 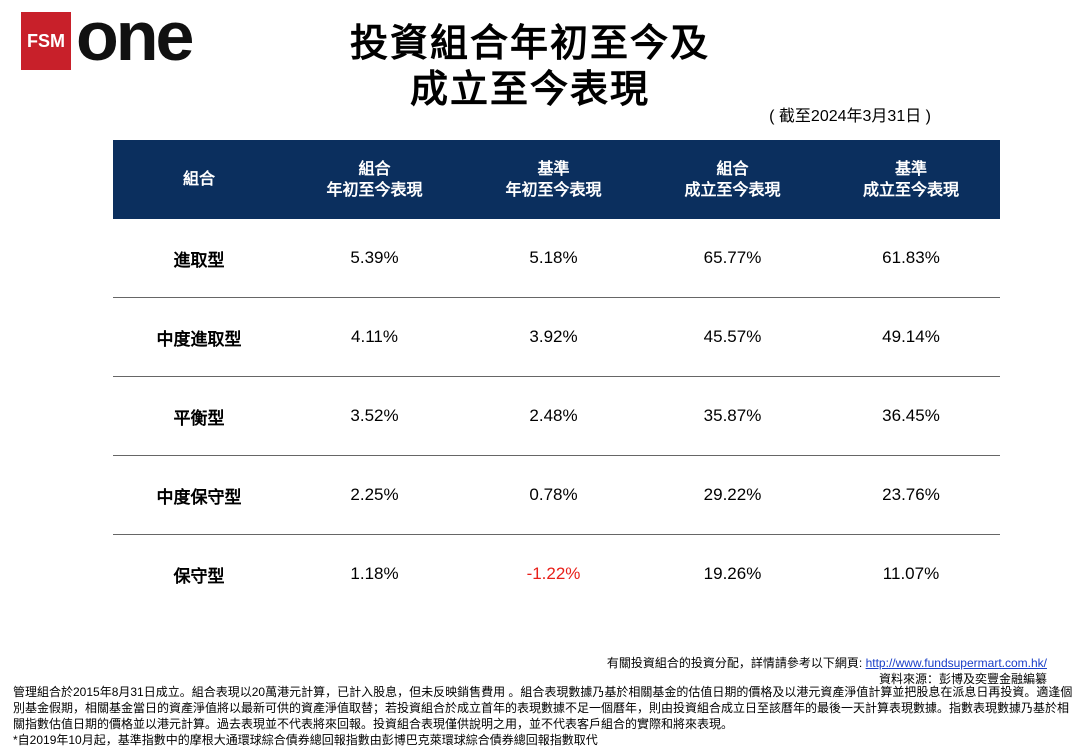 I want to click on title: 成立至今表現, so click(x=529, y=90).